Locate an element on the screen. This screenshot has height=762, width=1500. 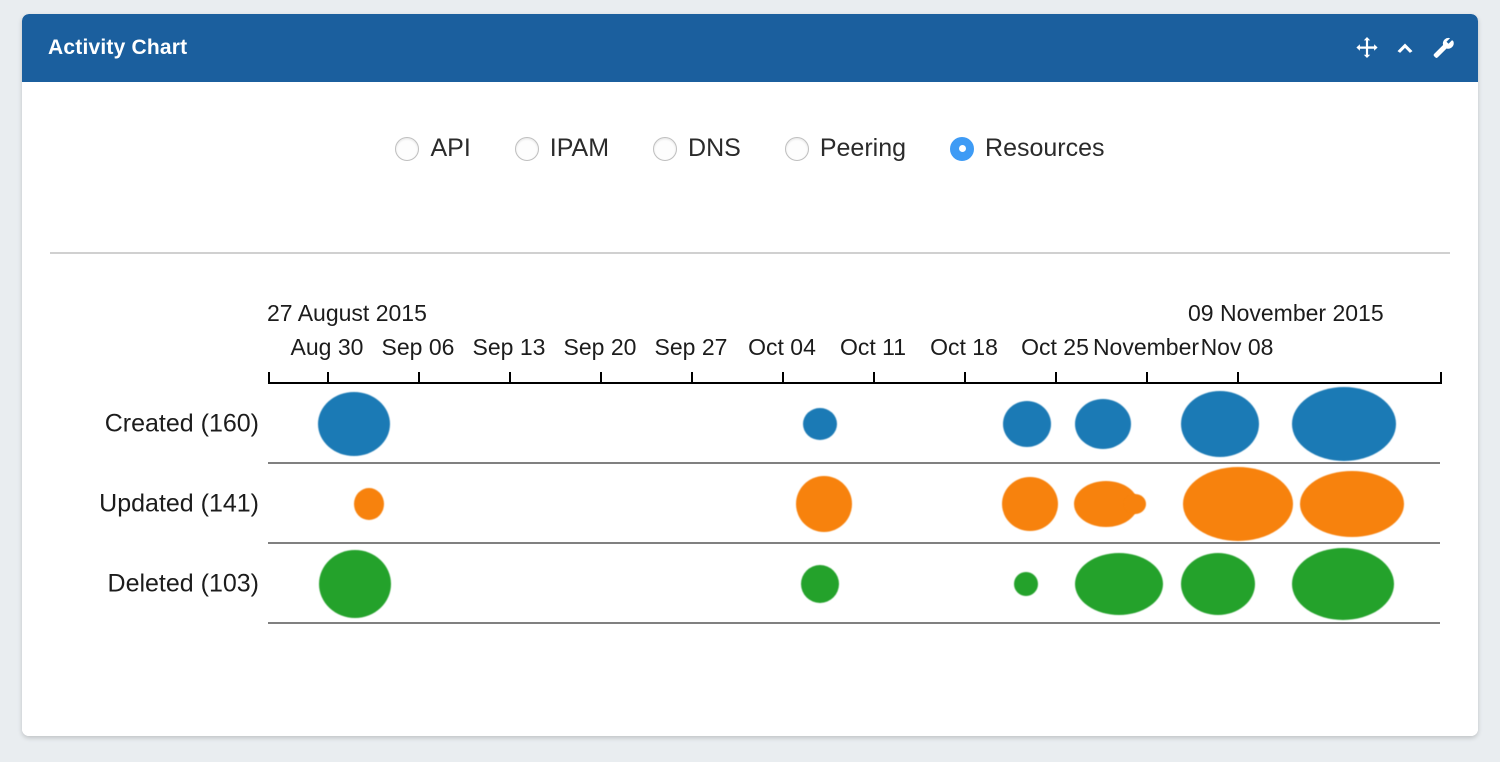
x-axis is located at coordinates (855, 378).